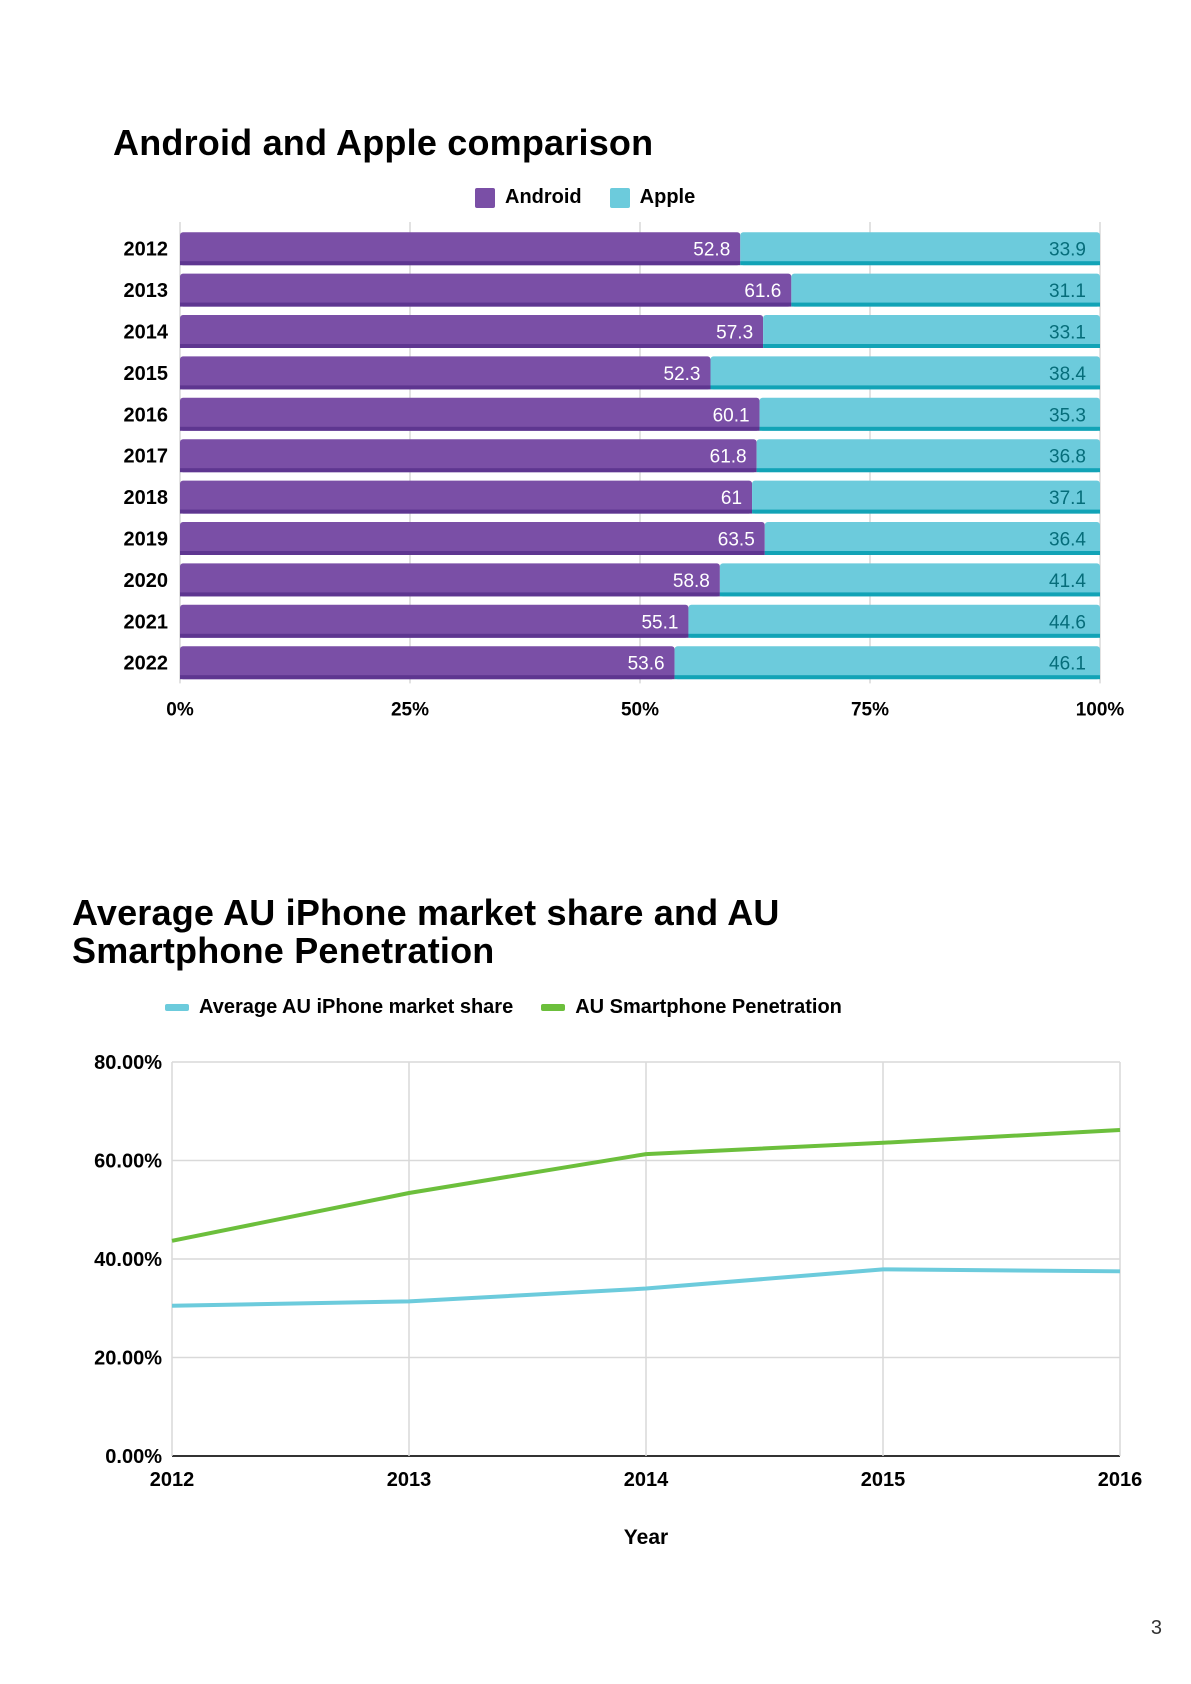  What do you see at coordinates (708, 1007) in the screenshot?
I see `legend-label-penetration: AU Smartphone Penetration` at bounding box center [708, 1007].